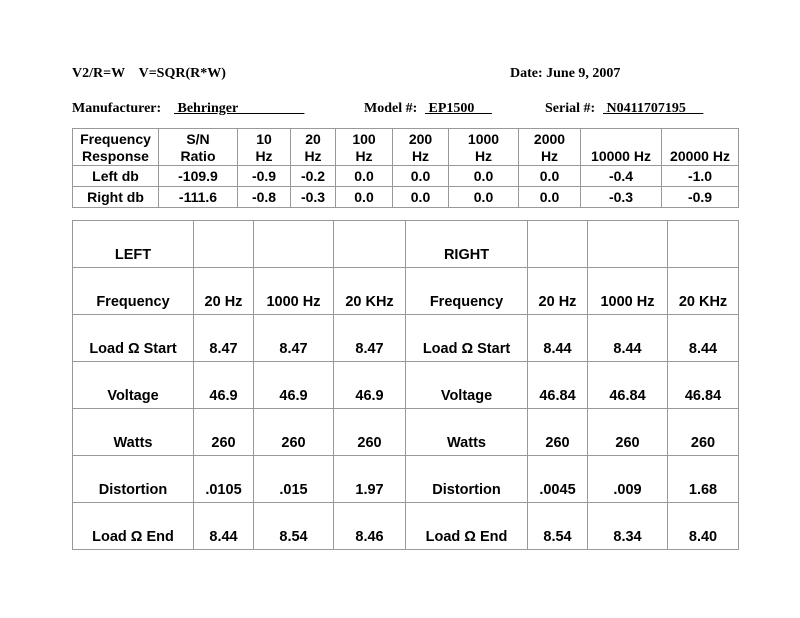 The image size is (800, 618). What do you see at coordinates (264, 197) in the screenshot?
I see `table-cell: -0.8` at bounding box center [264, 197].